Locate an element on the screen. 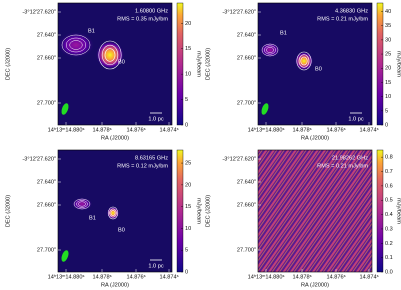 This screenshot has width=401, height=290. frequency: 4.36830 GHz is located at coordinates (351, 11).